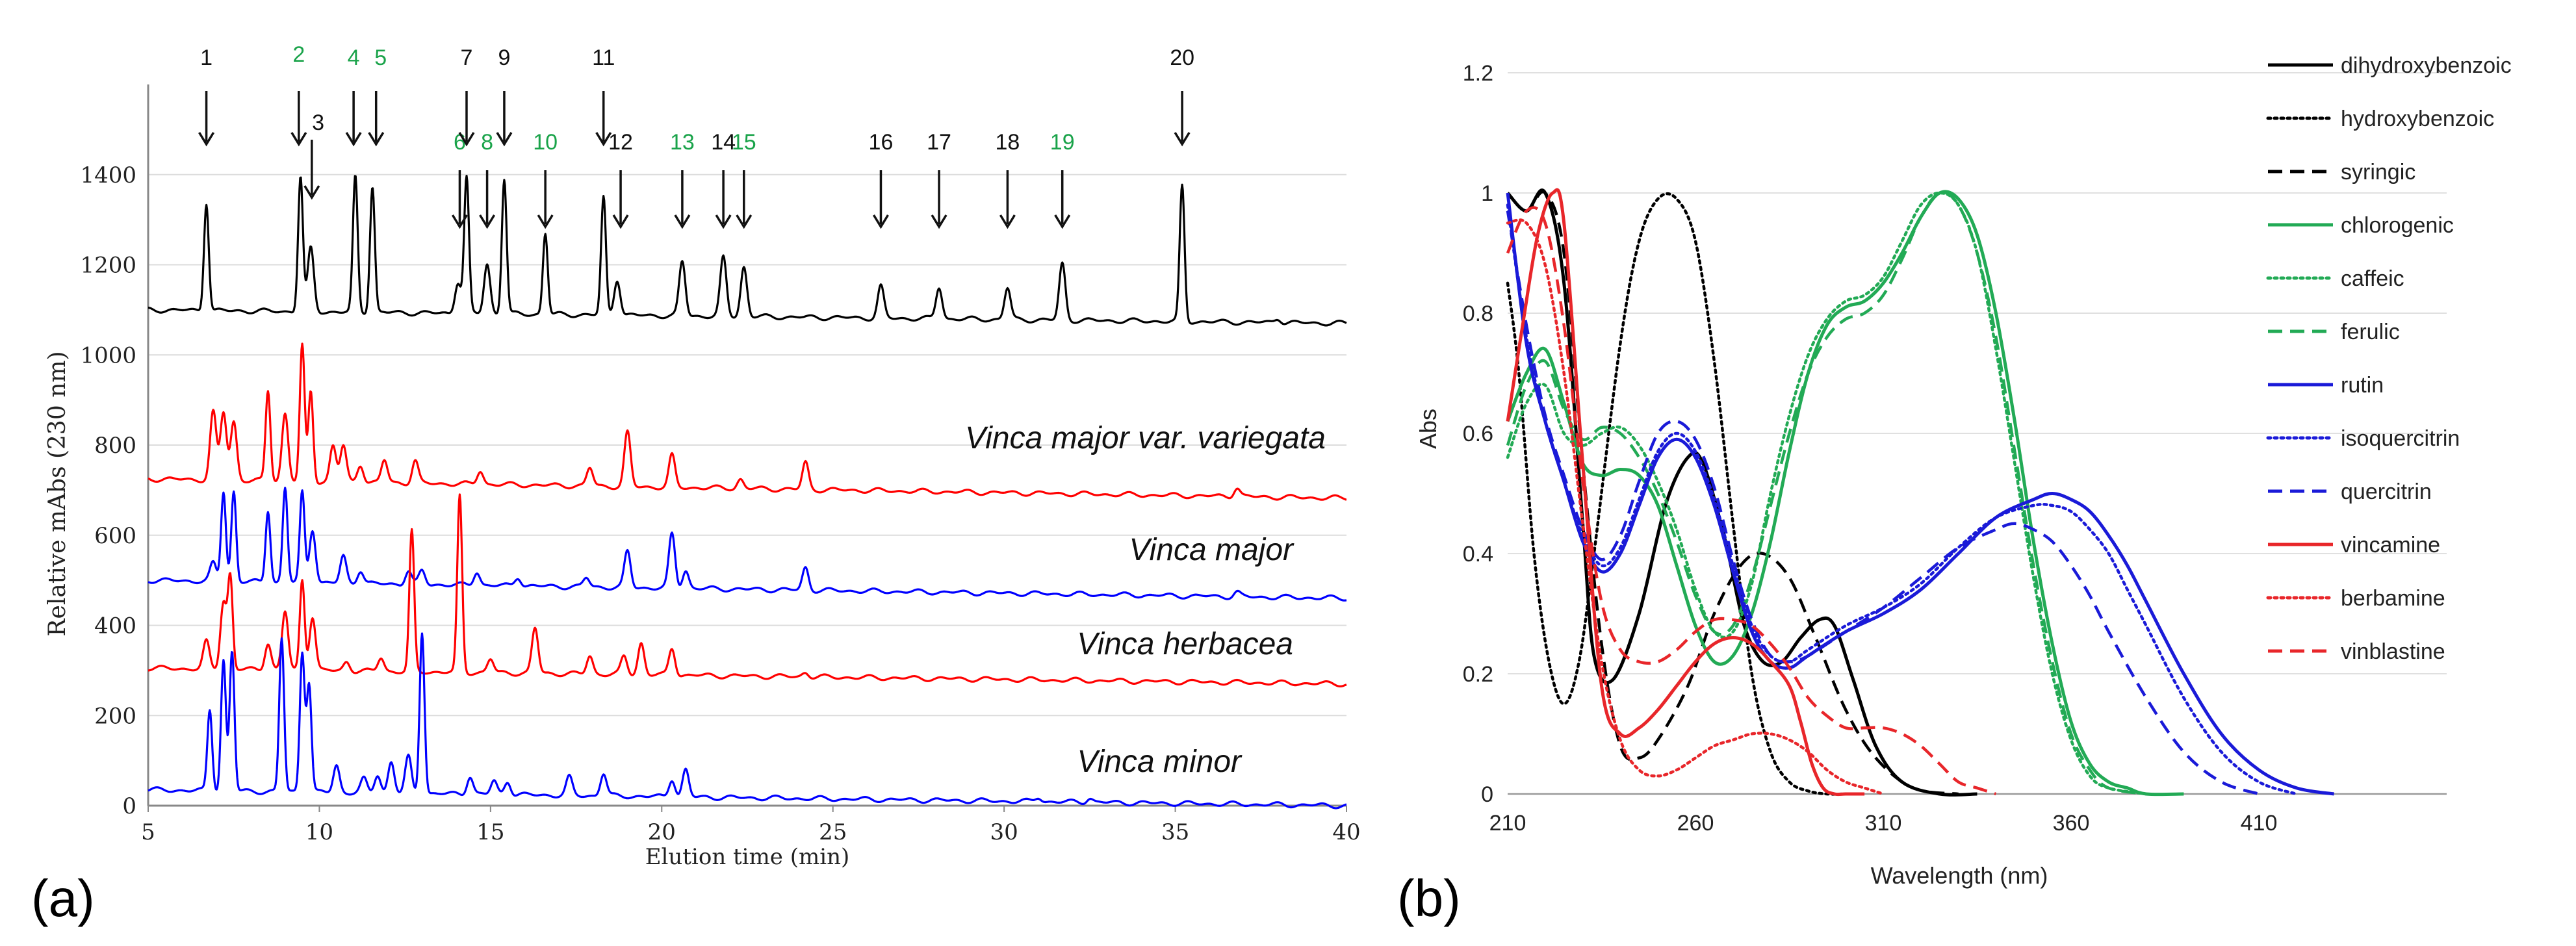  Describe the element at coordinates (744, 142) in the screenshot. I see `peak-label-15: 15` at that location.